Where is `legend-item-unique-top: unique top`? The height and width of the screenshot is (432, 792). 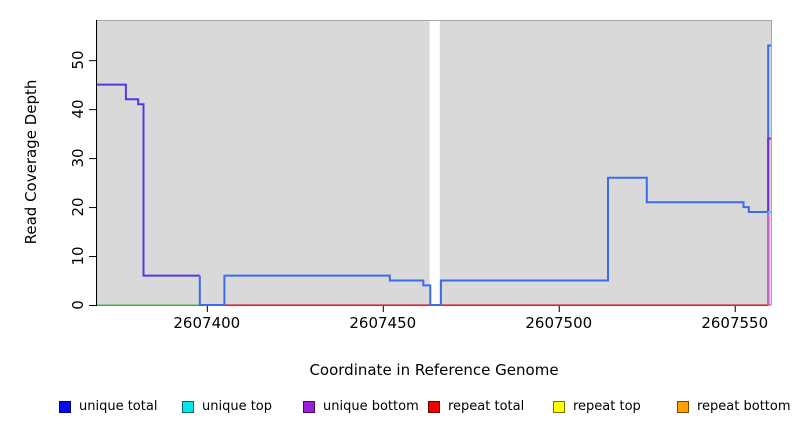
legend-item-unique-top: unique top is located at coordinates (227, 406).